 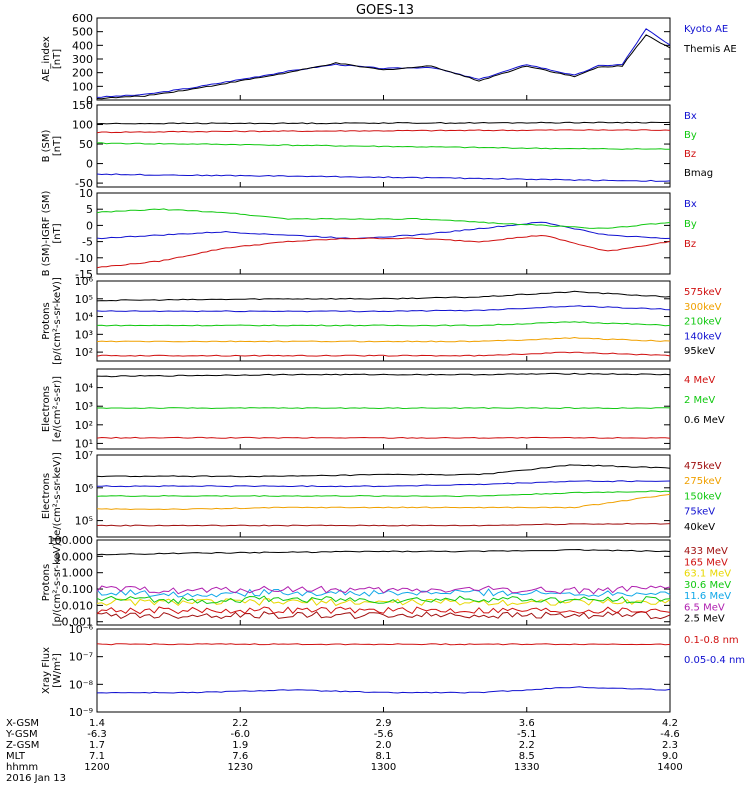 I want to click on legend-entry: 575keV, so click(x=703, y=292).